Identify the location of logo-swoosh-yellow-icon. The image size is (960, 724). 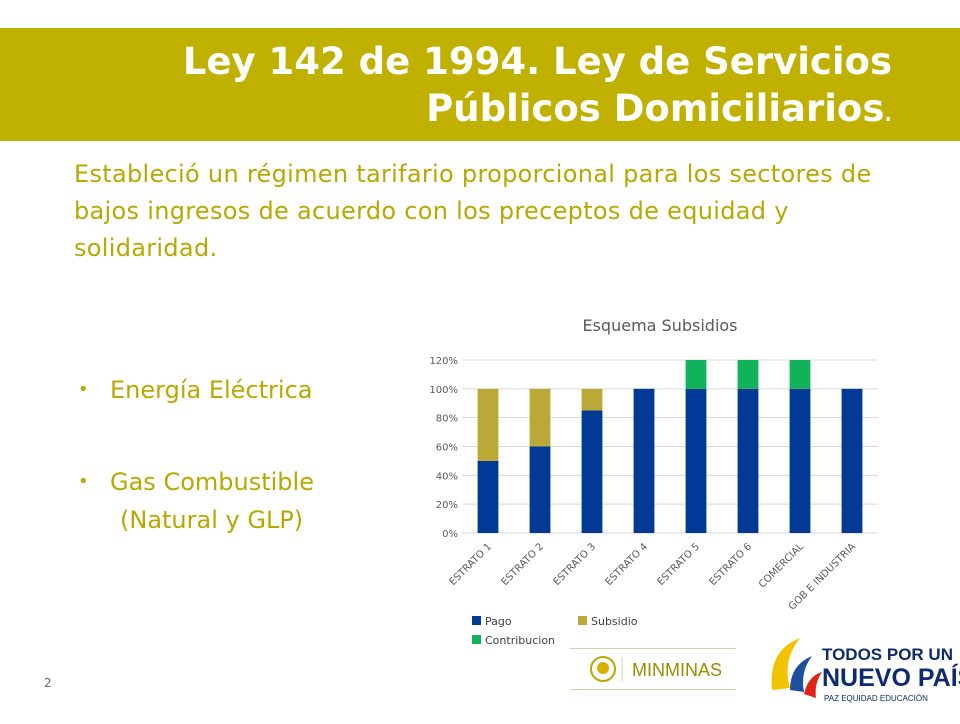
(785, 664).